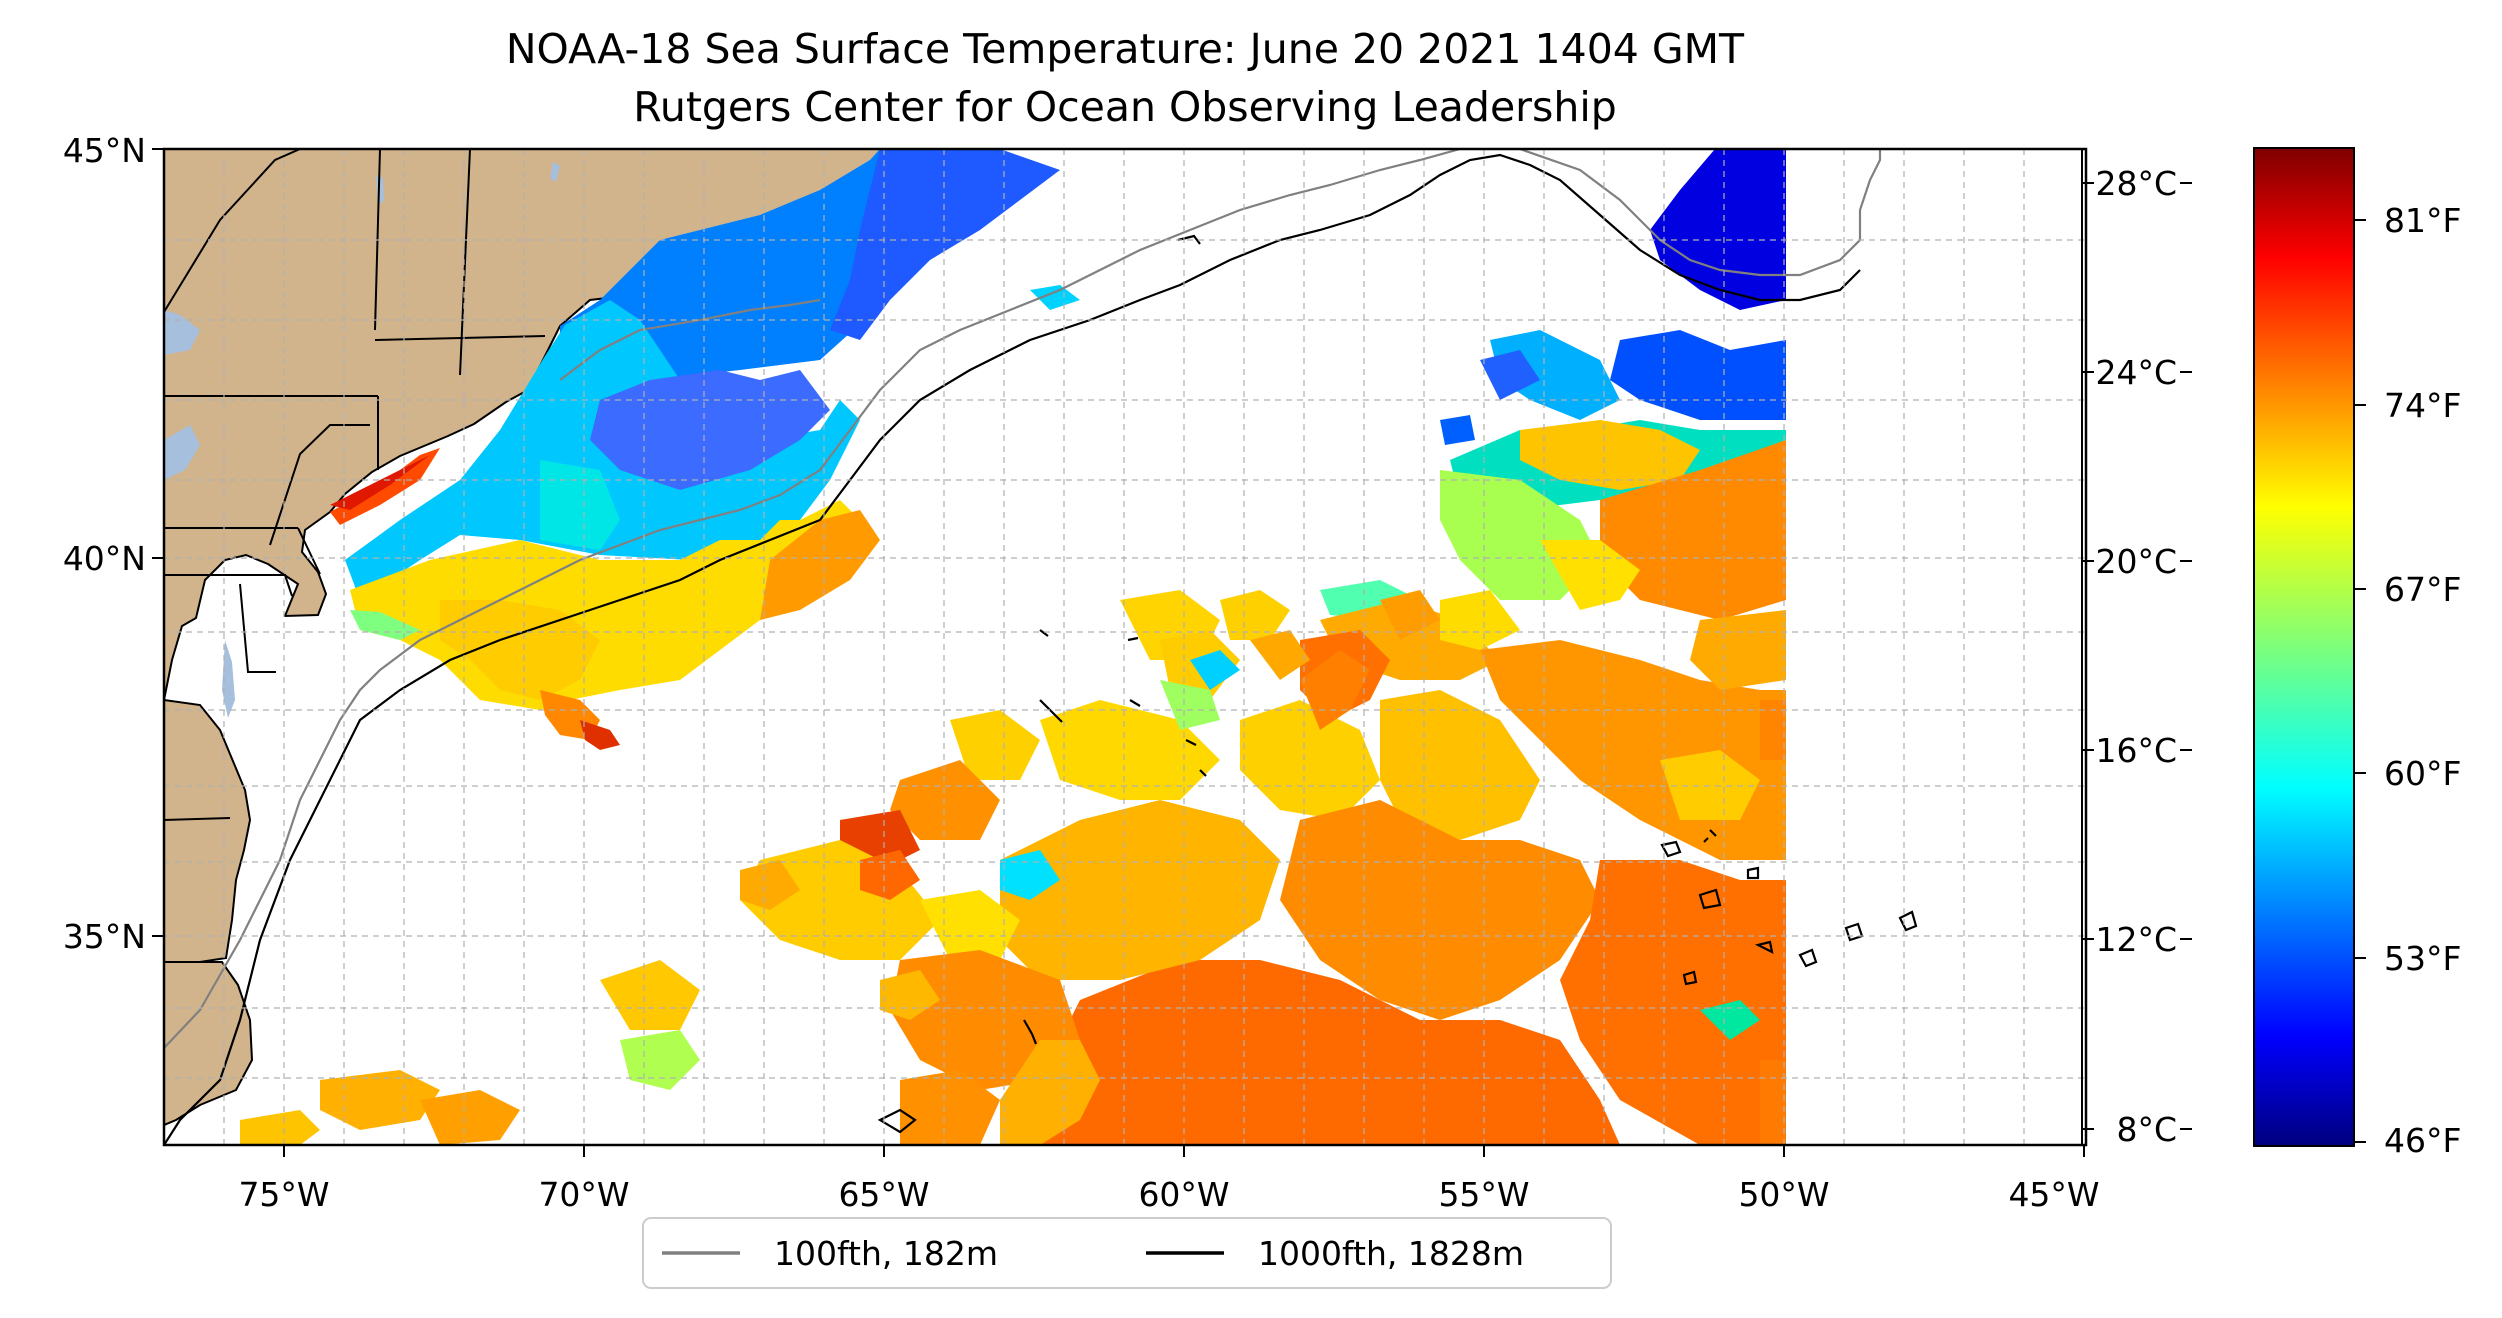  Describe the element at coordinates (104, 936) in the screenshot. I see `lat-label-35n: 35°N` at that location.